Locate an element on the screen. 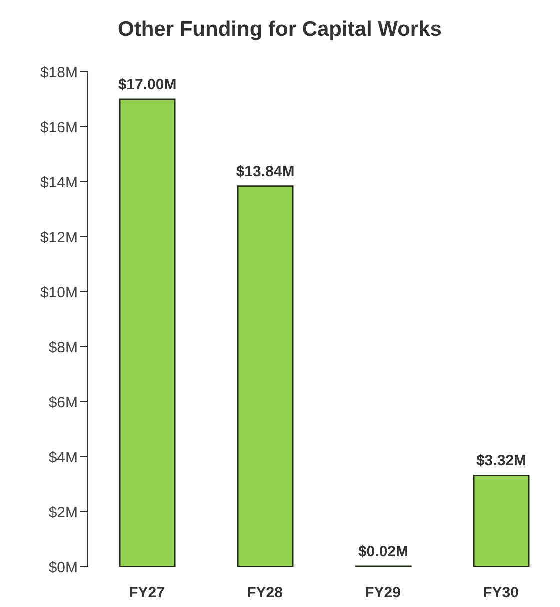 Image resolution: width=560 pixels, height=607 pixels. y-tick-label: $10M is located at coordinates (59, 293).